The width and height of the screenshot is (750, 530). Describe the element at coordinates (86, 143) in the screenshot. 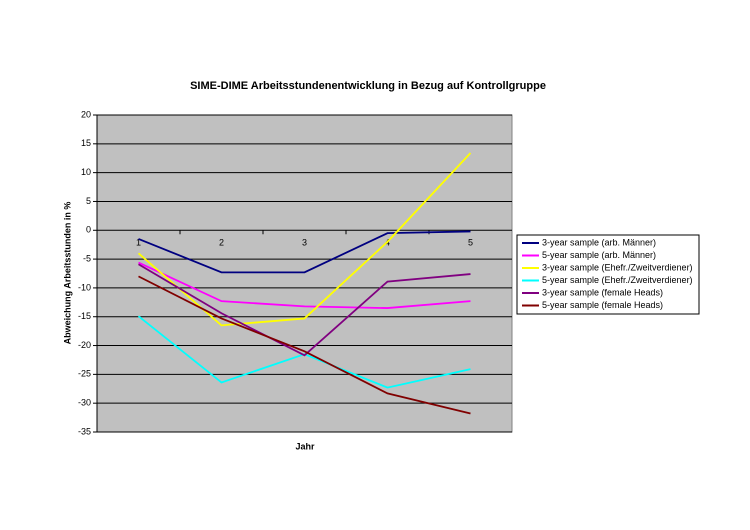

I see `y-tick-label: 15` at that location.